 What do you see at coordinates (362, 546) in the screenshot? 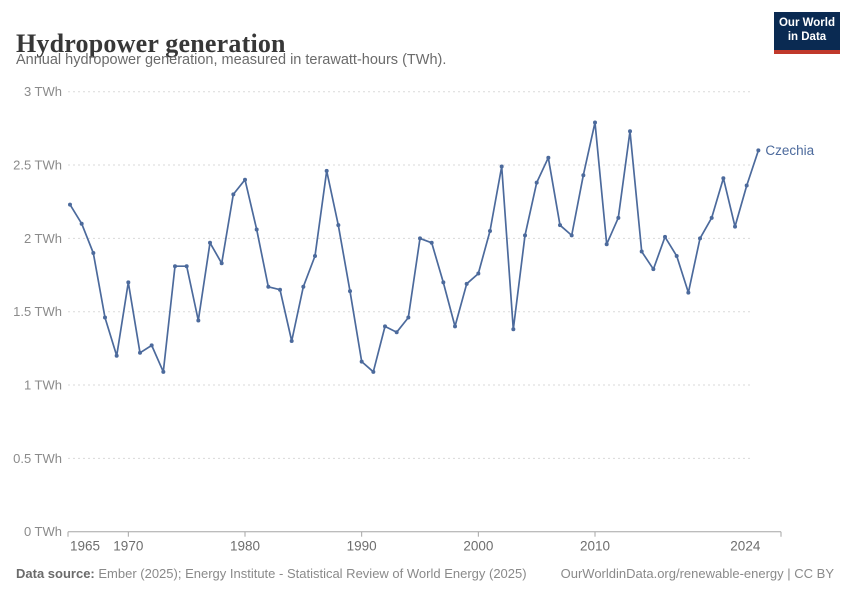
I see `x-axis-tick-label: 1990` at bounding box center [362, 546].